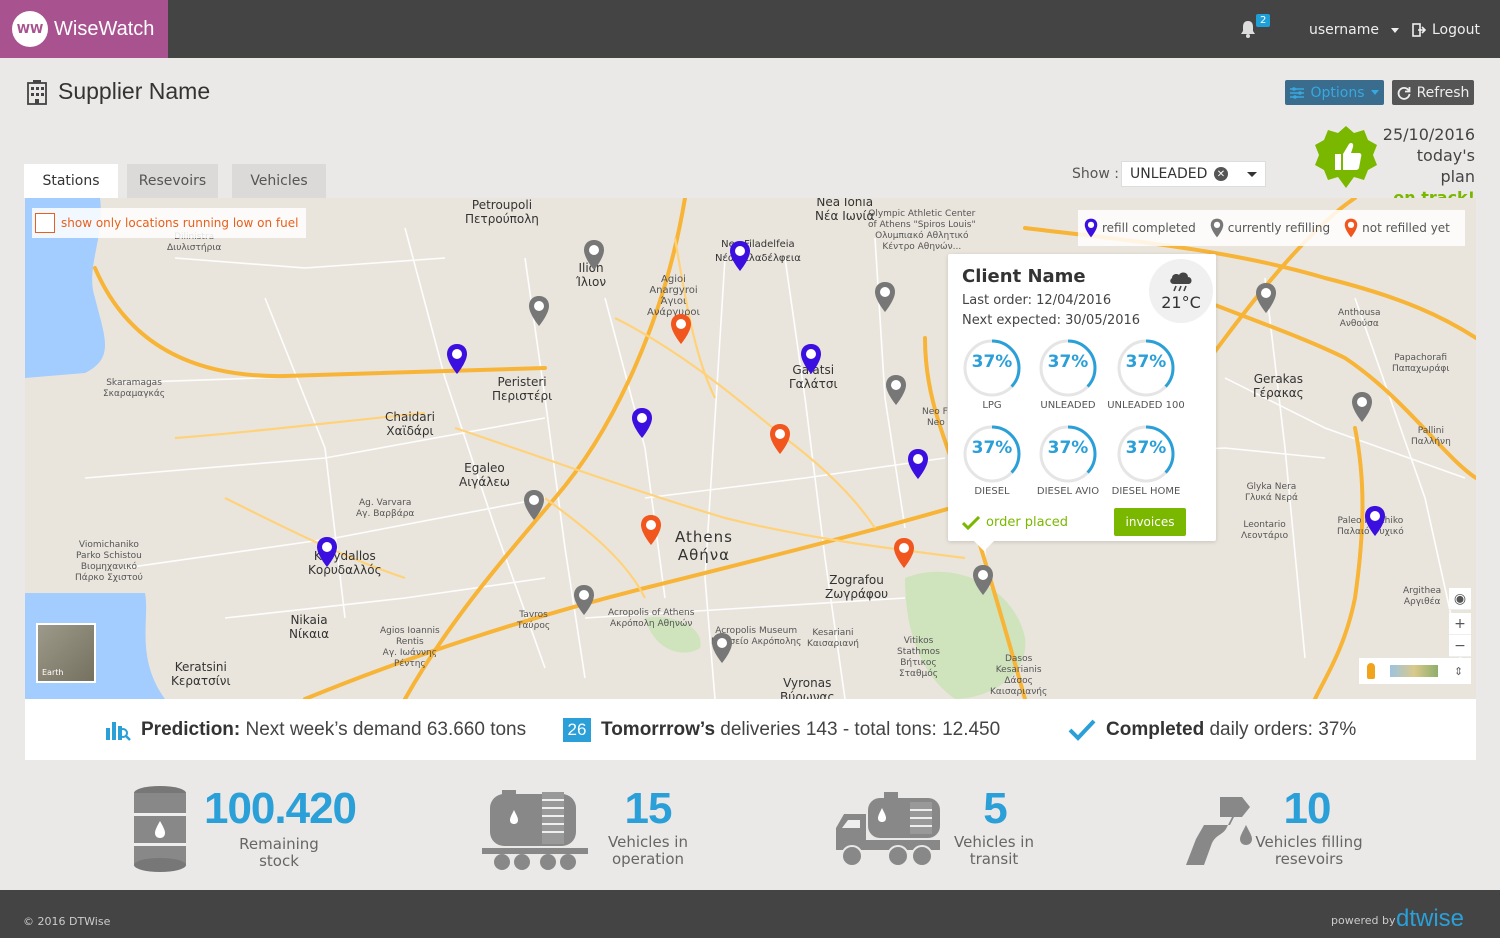 This screenshot has width=1500, height=938. Describe the element at coordinates (1051, 320) in the screenshot. I see `next-expected: Next expected: 30/05/2016` at that location.